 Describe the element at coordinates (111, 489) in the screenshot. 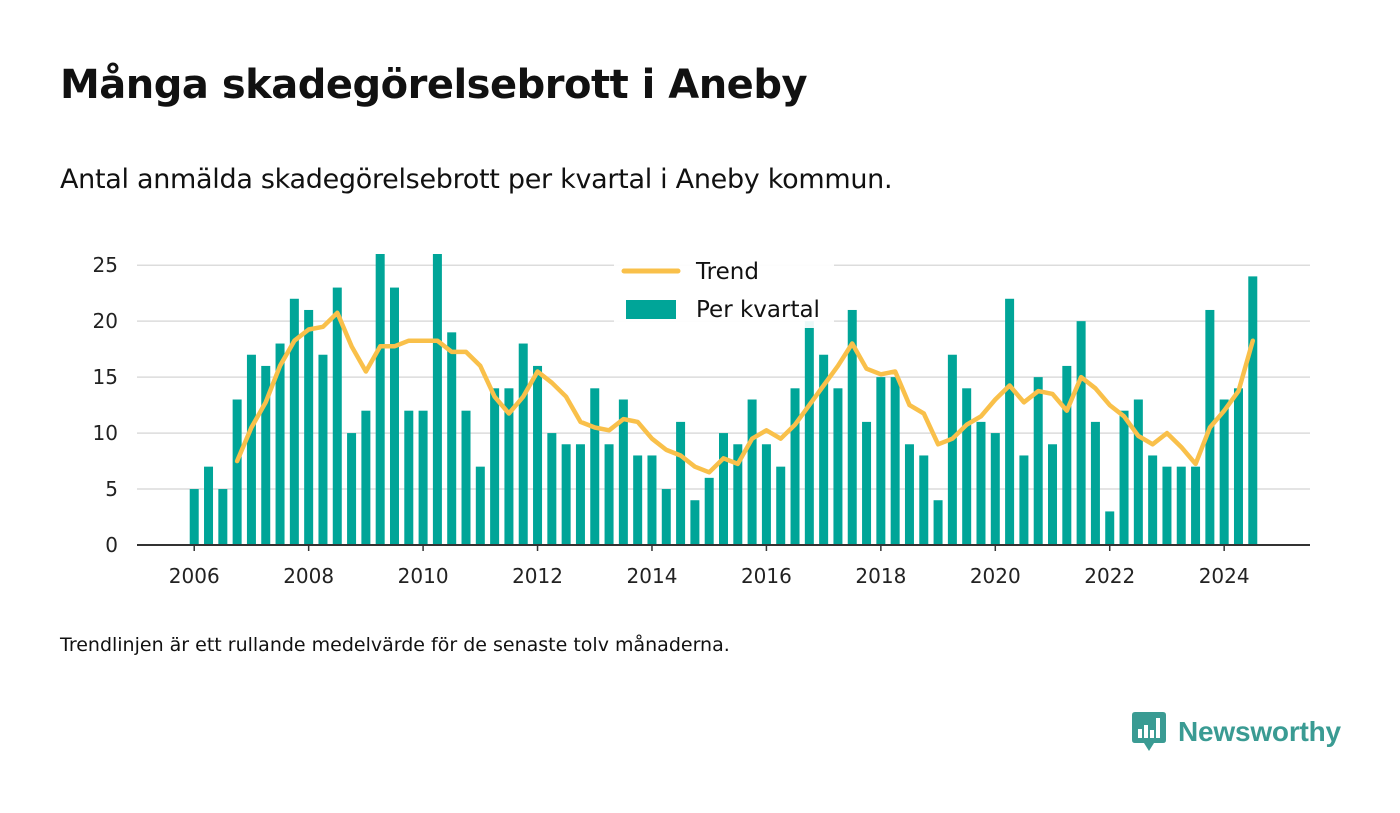

I see `y-tick-label: 5` at that location.